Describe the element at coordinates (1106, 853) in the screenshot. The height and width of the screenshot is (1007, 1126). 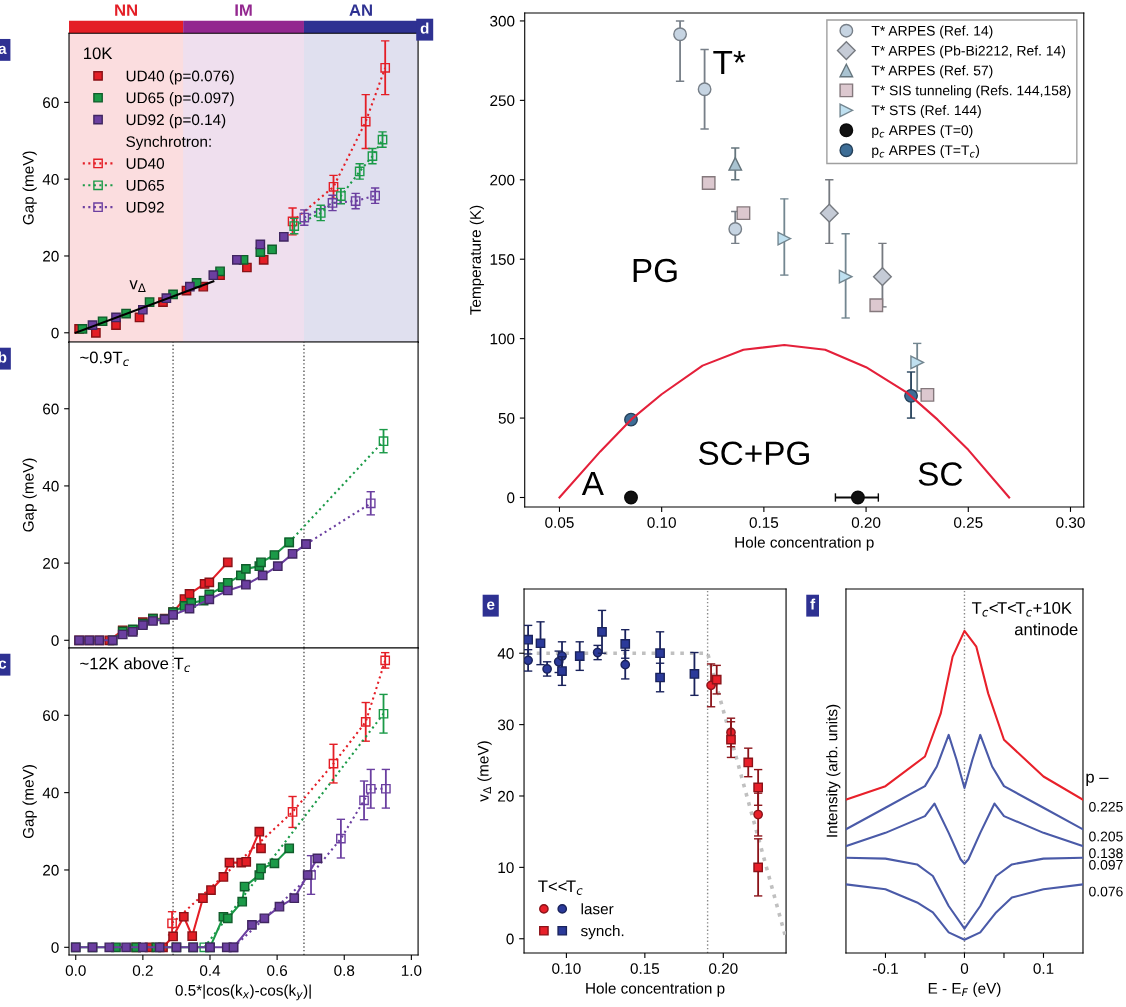
I see `series-label: 0.138` at that location.